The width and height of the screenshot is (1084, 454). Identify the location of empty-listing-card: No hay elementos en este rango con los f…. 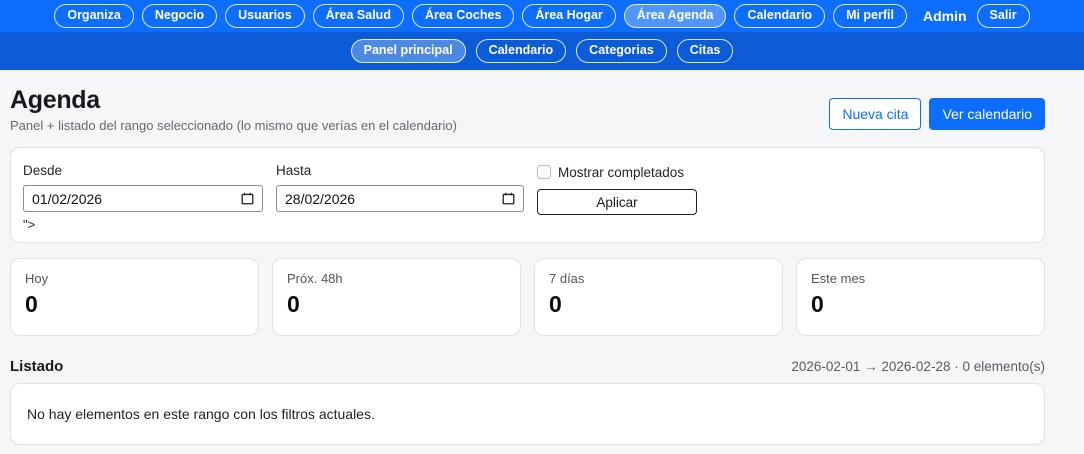
(527, 414).